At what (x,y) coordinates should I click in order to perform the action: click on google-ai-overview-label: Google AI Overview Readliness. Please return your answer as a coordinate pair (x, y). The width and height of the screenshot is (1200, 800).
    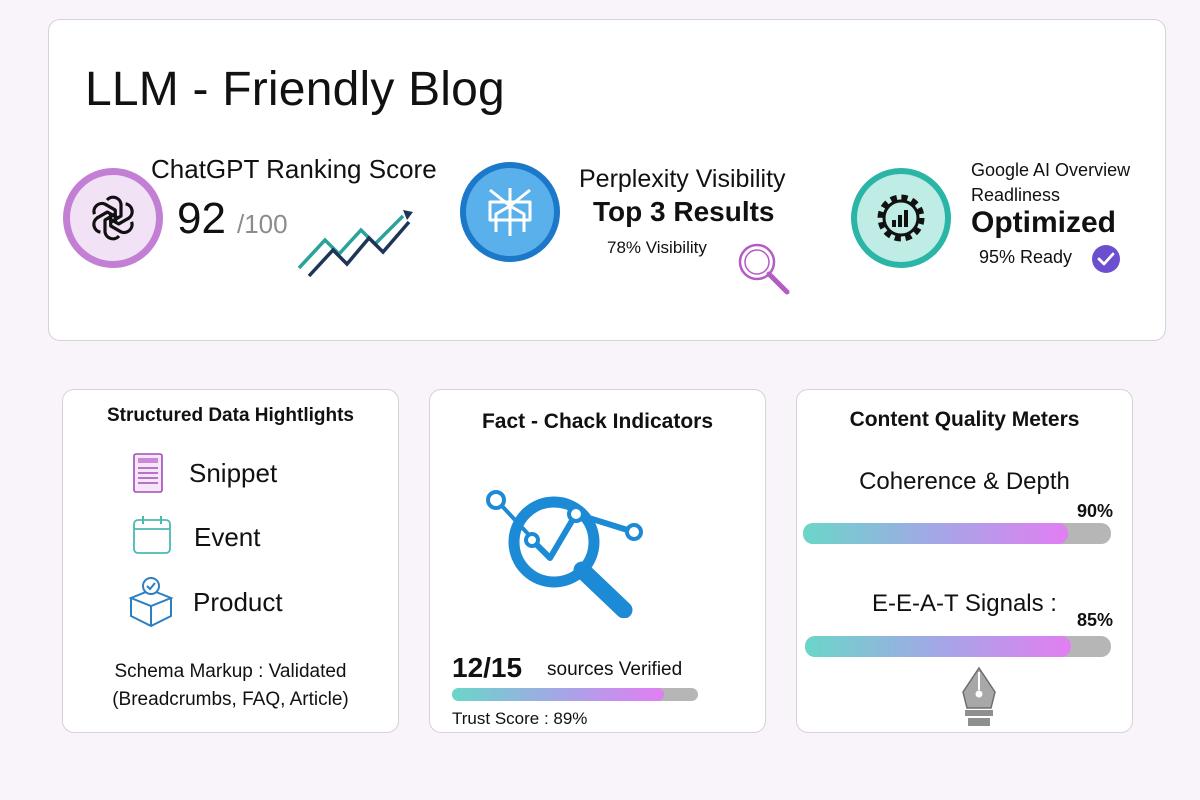
    Looking at the image, I should click on (1051, 182).